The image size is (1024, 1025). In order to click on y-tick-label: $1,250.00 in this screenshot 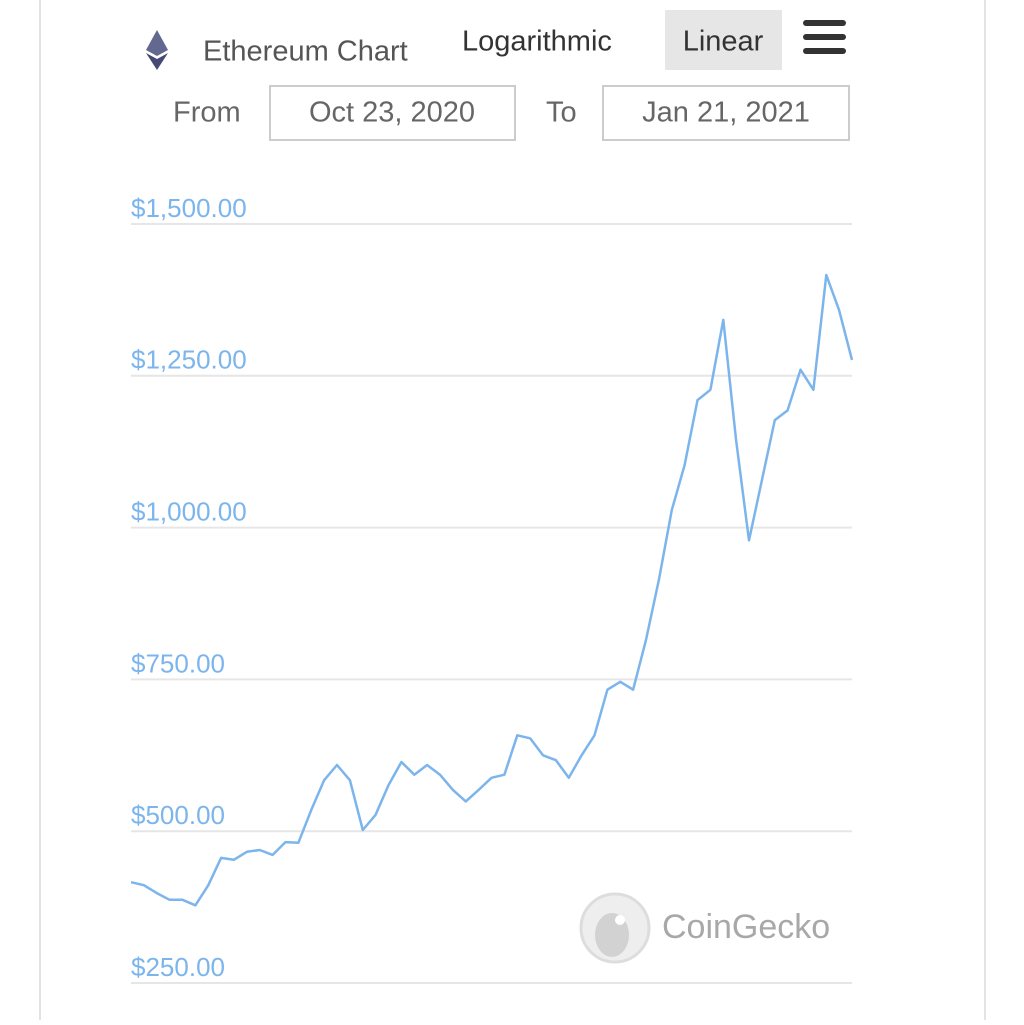, I will do `click(189, 360)`.